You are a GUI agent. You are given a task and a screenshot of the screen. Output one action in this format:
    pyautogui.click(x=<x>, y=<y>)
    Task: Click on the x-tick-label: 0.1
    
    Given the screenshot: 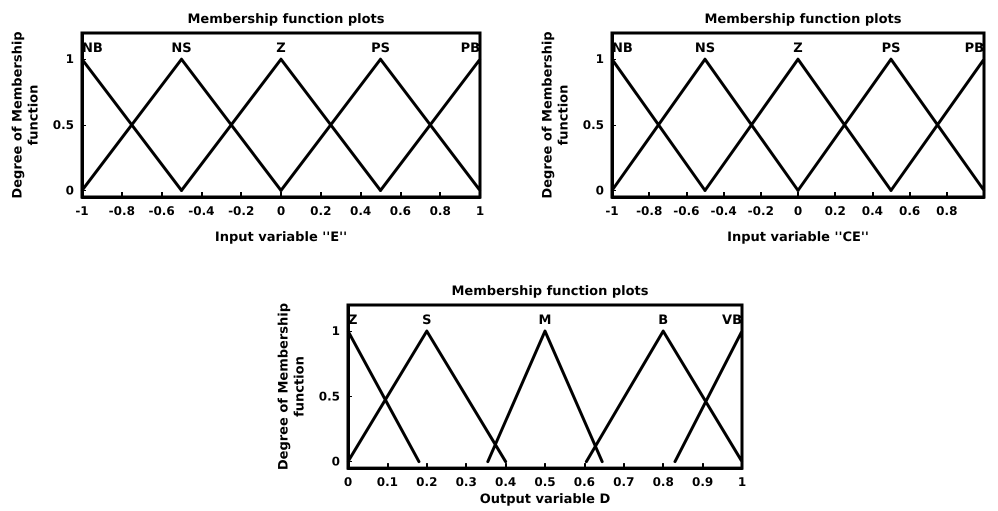 What is the action you would take?
    pyautogui.click(x=387, y=482)
    